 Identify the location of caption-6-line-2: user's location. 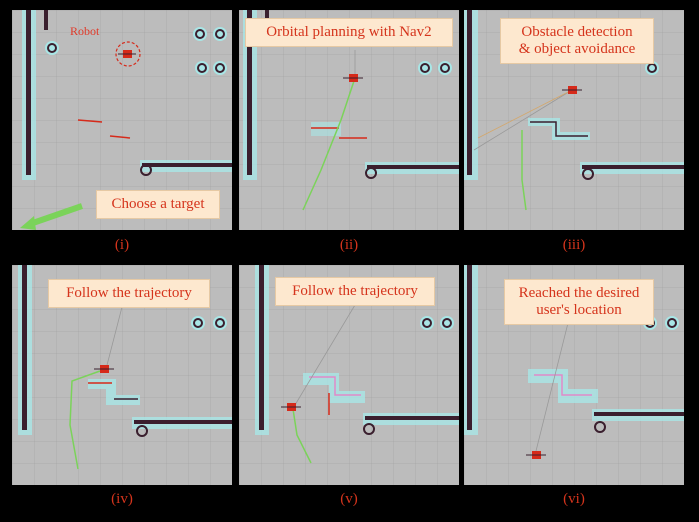
(579, 310).